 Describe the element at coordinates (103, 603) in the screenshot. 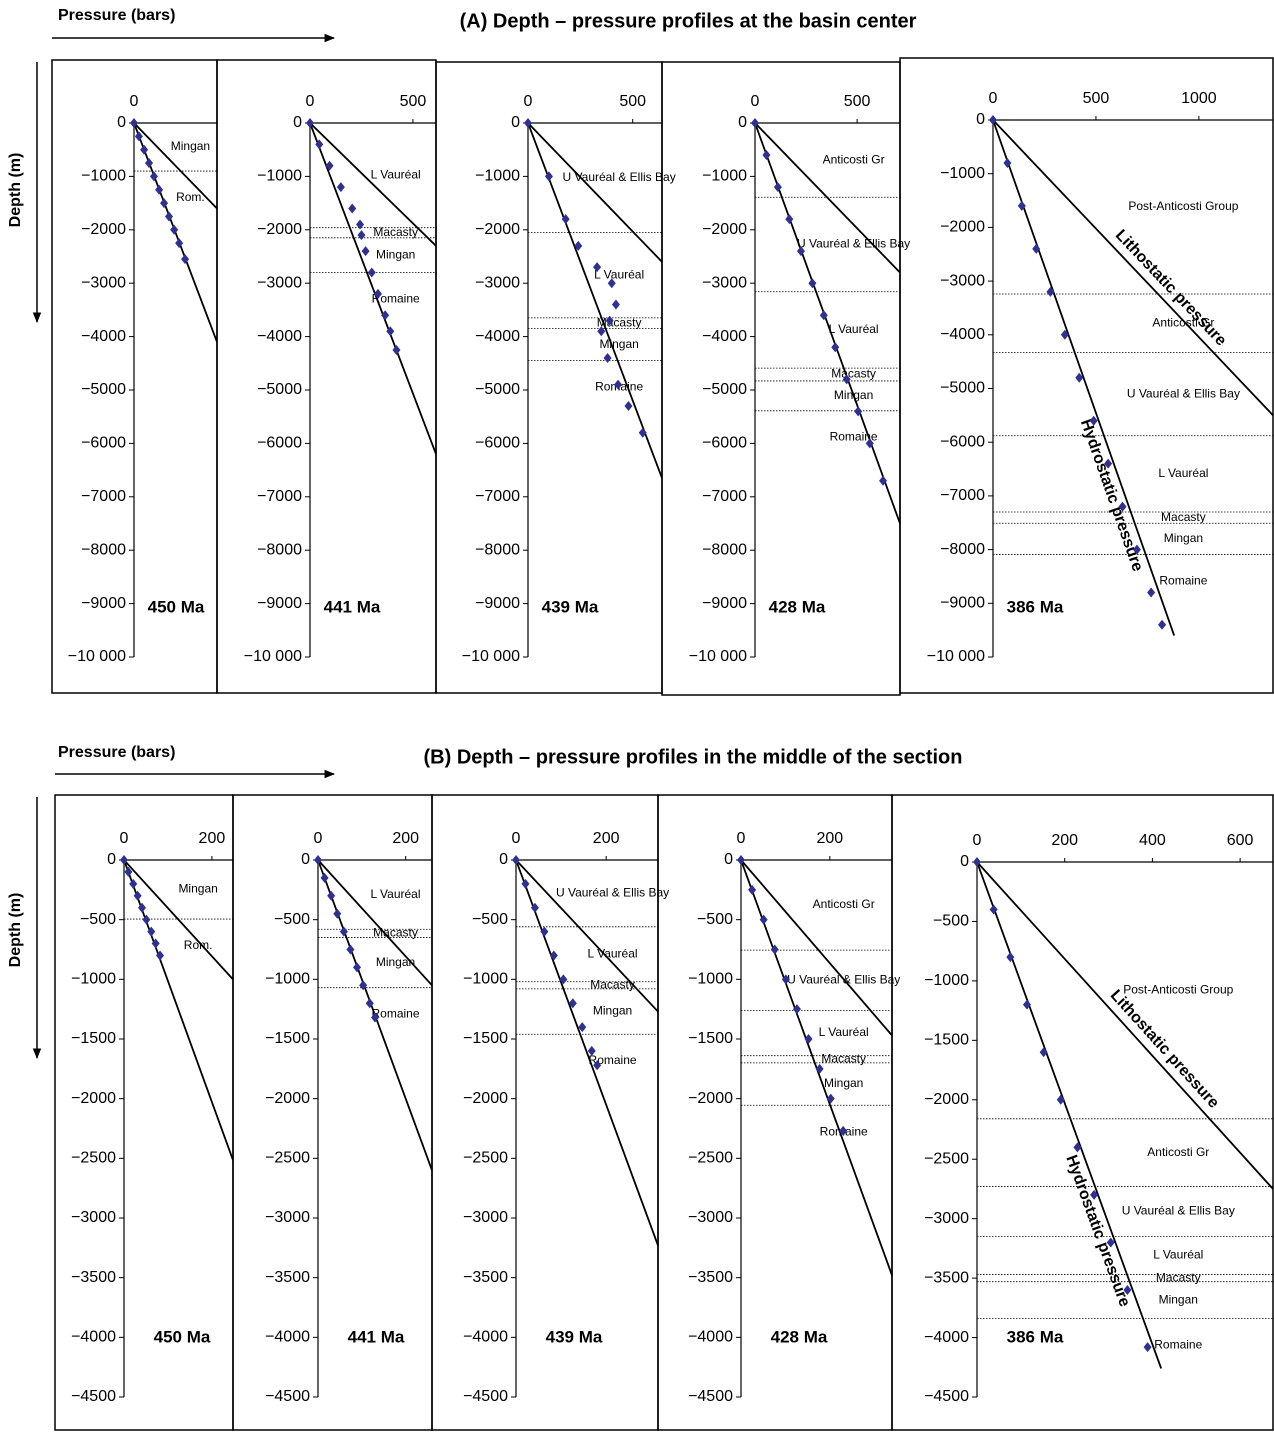

I see `y-tick-label: −9000` at that location.